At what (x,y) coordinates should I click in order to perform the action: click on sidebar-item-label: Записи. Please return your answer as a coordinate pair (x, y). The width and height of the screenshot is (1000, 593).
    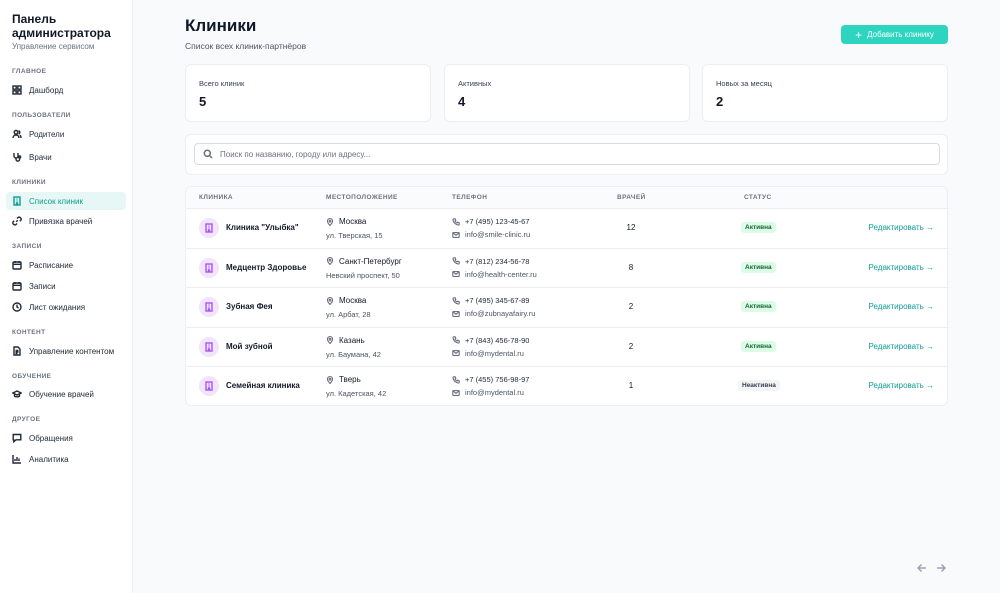
    Looking at the image, I should click on (42, 286).